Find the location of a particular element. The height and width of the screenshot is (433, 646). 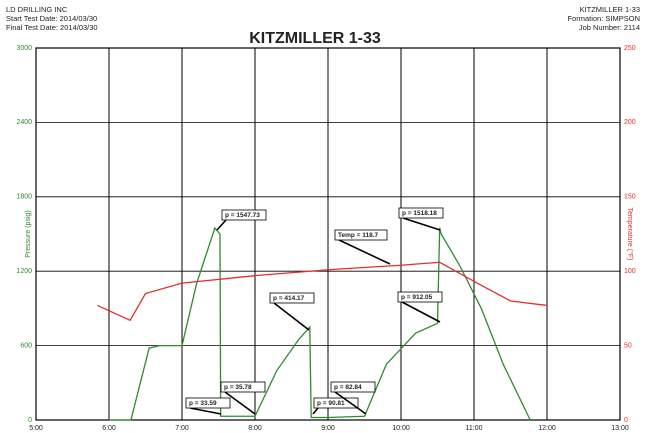

y2-tick-label: 150 is located at coordinates (630, 197).